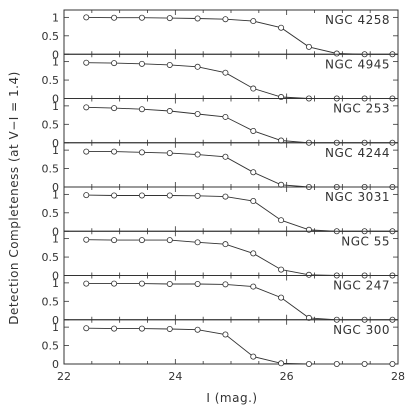 The width and height of the screenshot is (415, 415). I want to click on x-tick-label: 28, so click(398, 376).